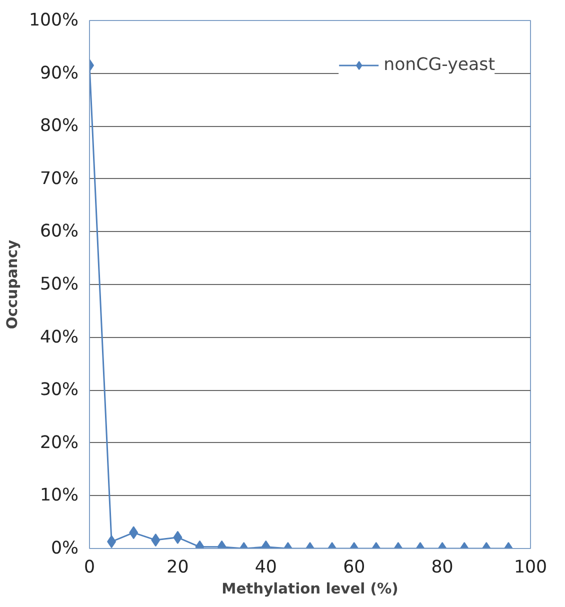 The image size is (565, 607). What do you see at coordinates (59, 284) in the screenshot?
I see `y-tick-label: 50%` at bounding box center [59, 284].